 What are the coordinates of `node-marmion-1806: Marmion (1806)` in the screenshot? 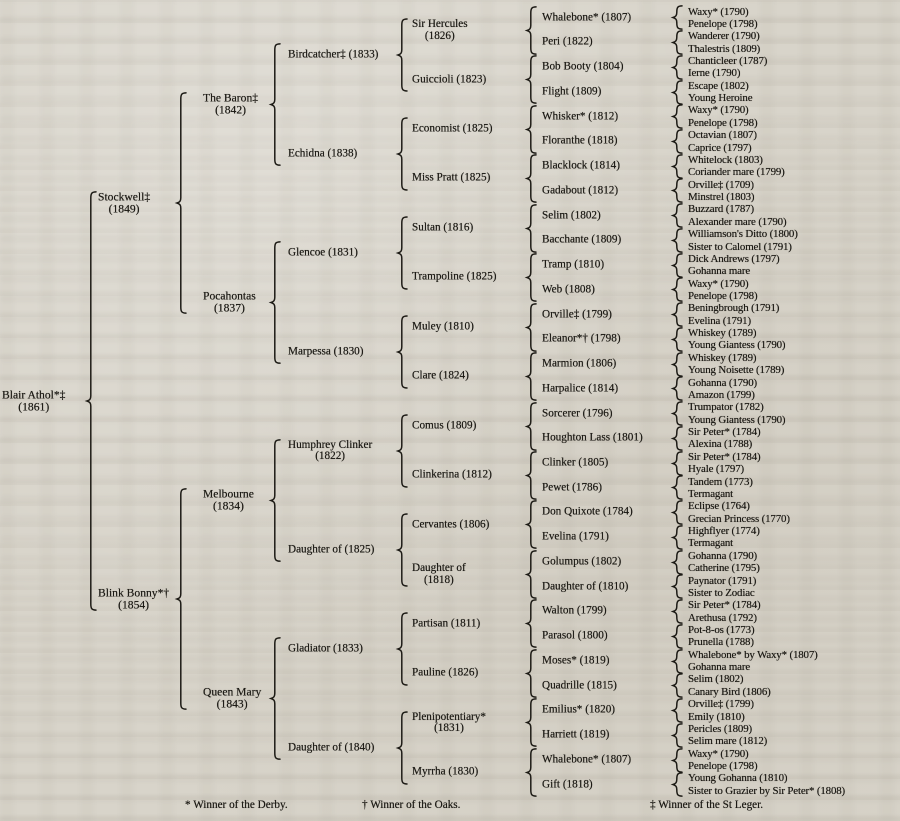 It's located at (579, 363).